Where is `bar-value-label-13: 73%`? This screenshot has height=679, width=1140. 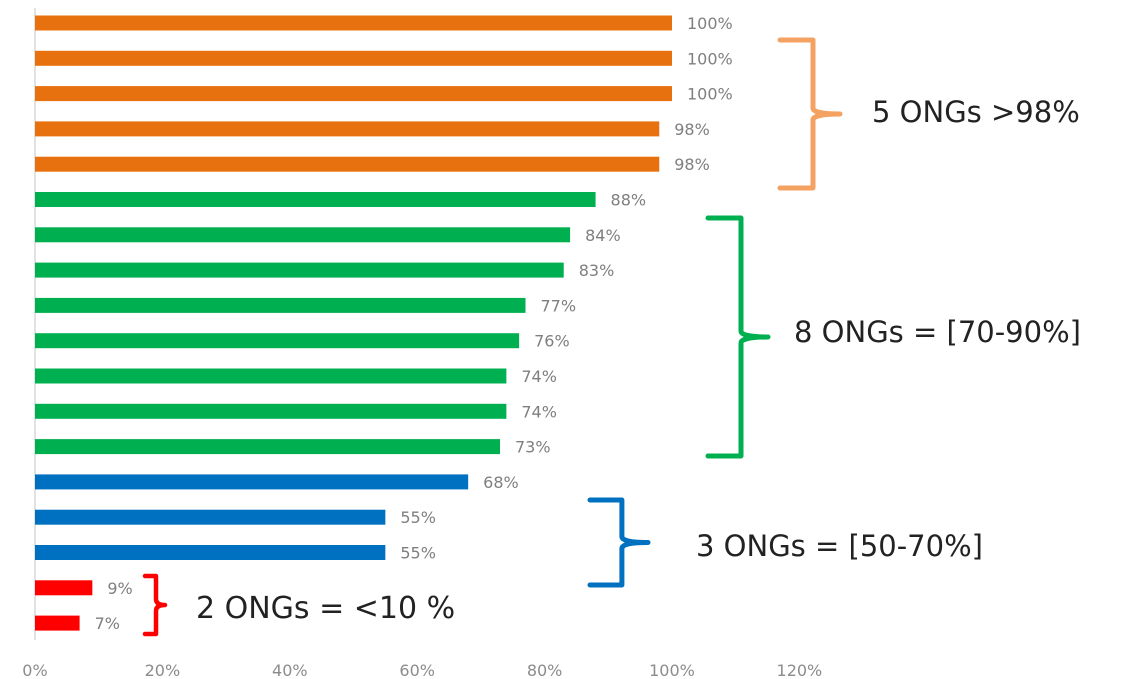
bar-value-label-13: 73% is located at coordinates (533, 447).